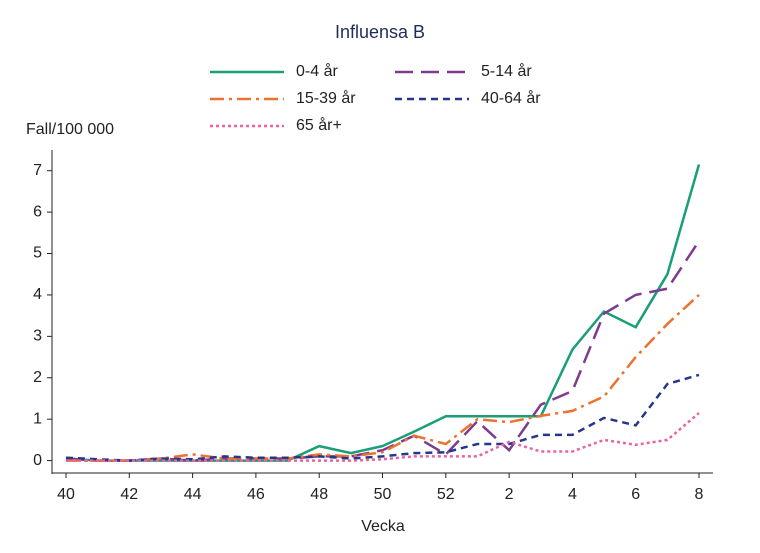 This screenshot has width=760, height=553. Describe the element at coordinates (37, 170) in the screenshot. I see `y-tick-label: 7` at that location.